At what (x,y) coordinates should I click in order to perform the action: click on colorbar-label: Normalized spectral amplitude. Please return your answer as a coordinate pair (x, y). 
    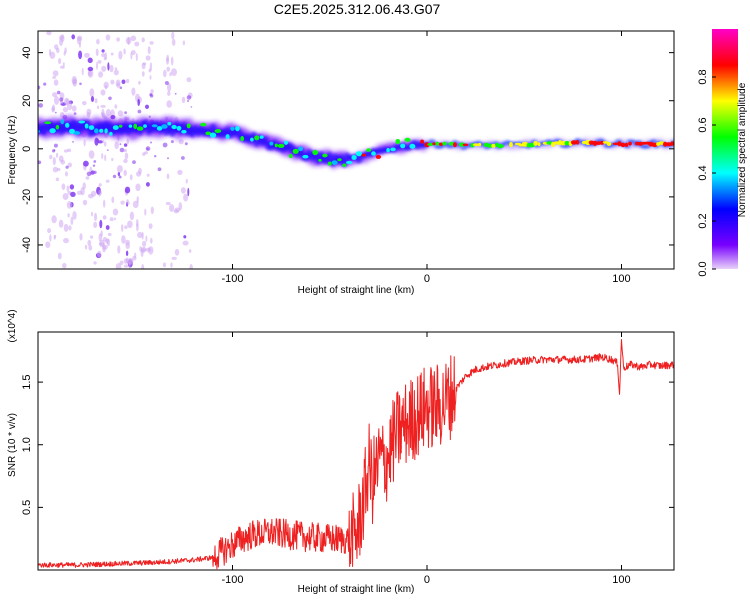
    Looking at the image, I should click on (742, 149).